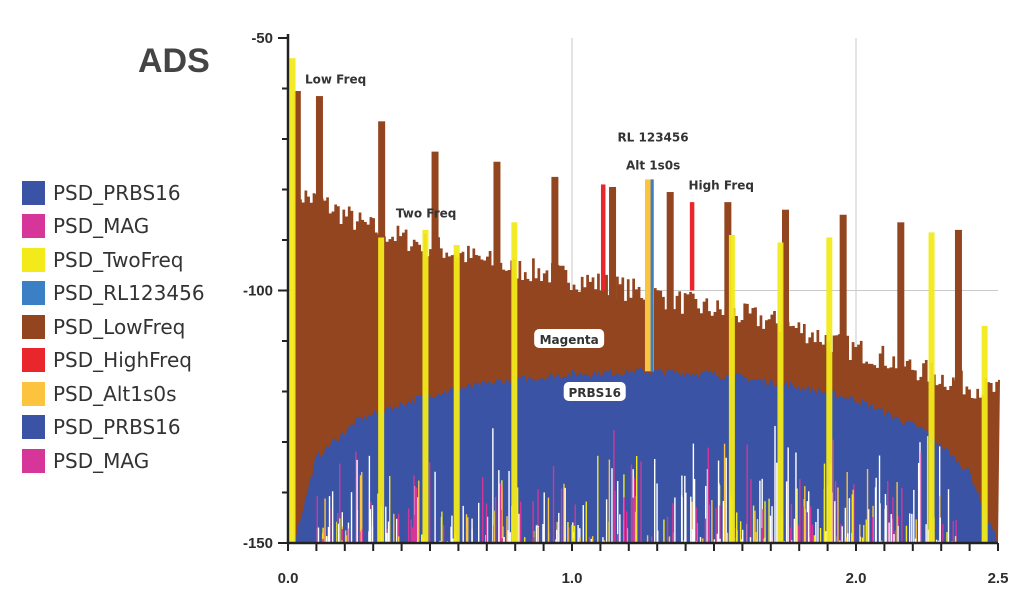 The width and height of the screenshot is (1024, 603). What do you see at coordinates (288, 578) in the screenshot?
I see `x-tick-label: 0.0` at bounding box center [288, 578].